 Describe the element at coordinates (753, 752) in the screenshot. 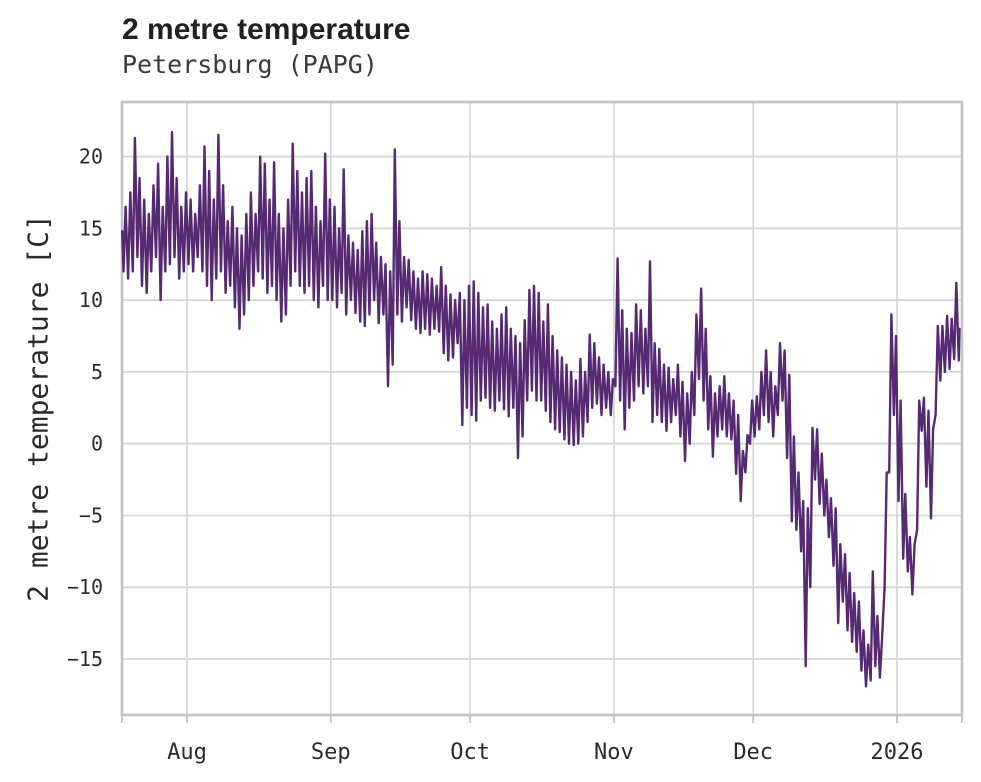

I see `x-tick-label: Dec` at that location.